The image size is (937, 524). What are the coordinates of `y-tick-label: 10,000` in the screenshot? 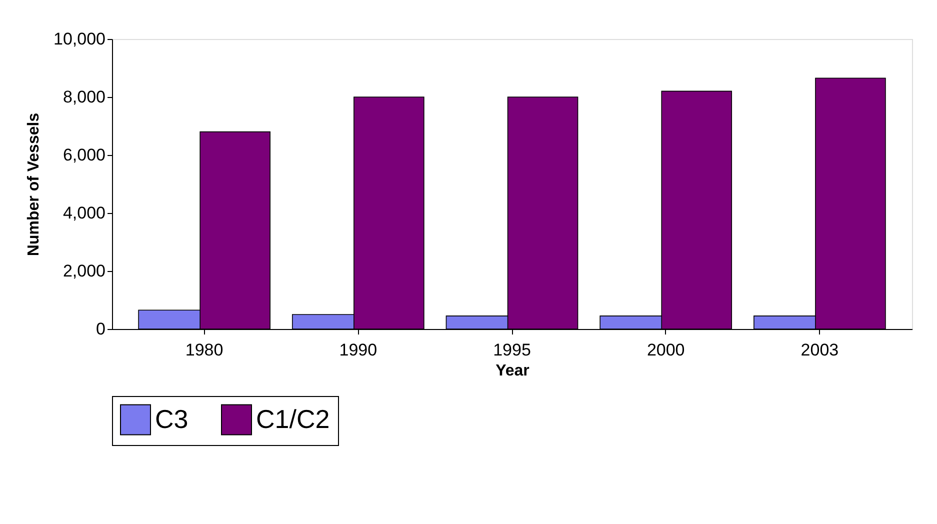 It's located at (80, 39).